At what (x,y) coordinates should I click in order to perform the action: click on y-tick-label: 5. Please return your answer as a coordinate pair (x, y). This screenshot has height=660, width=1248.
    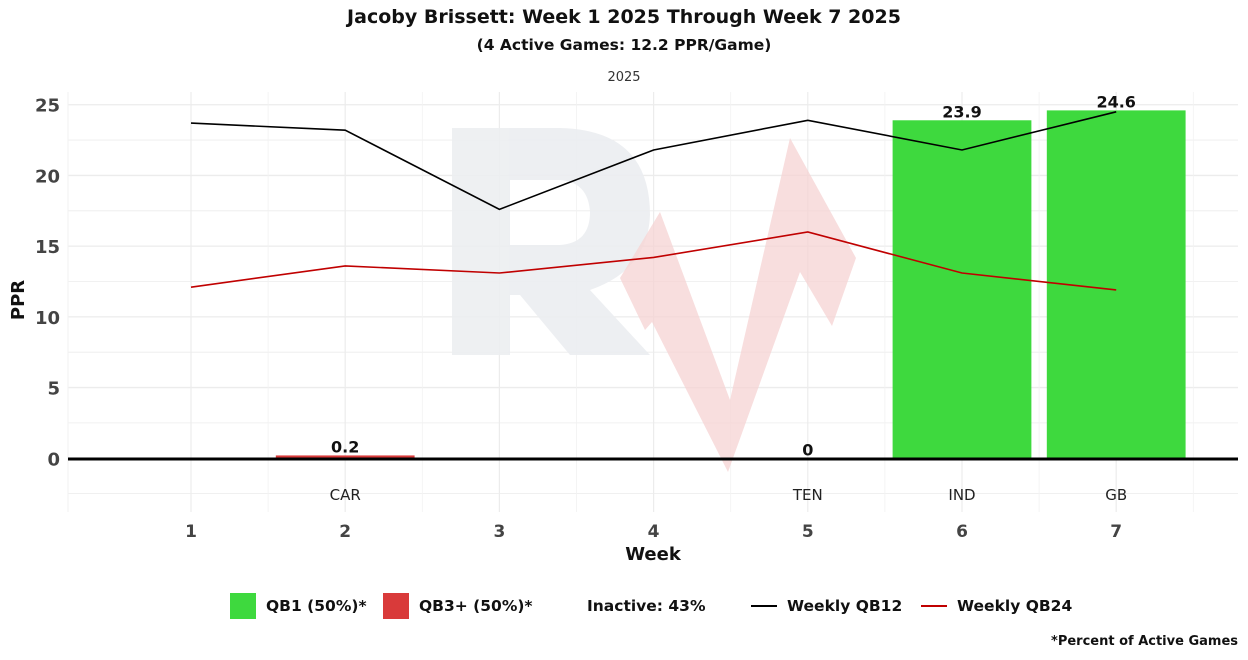
    Looking at the image, I should click on (53, 389).